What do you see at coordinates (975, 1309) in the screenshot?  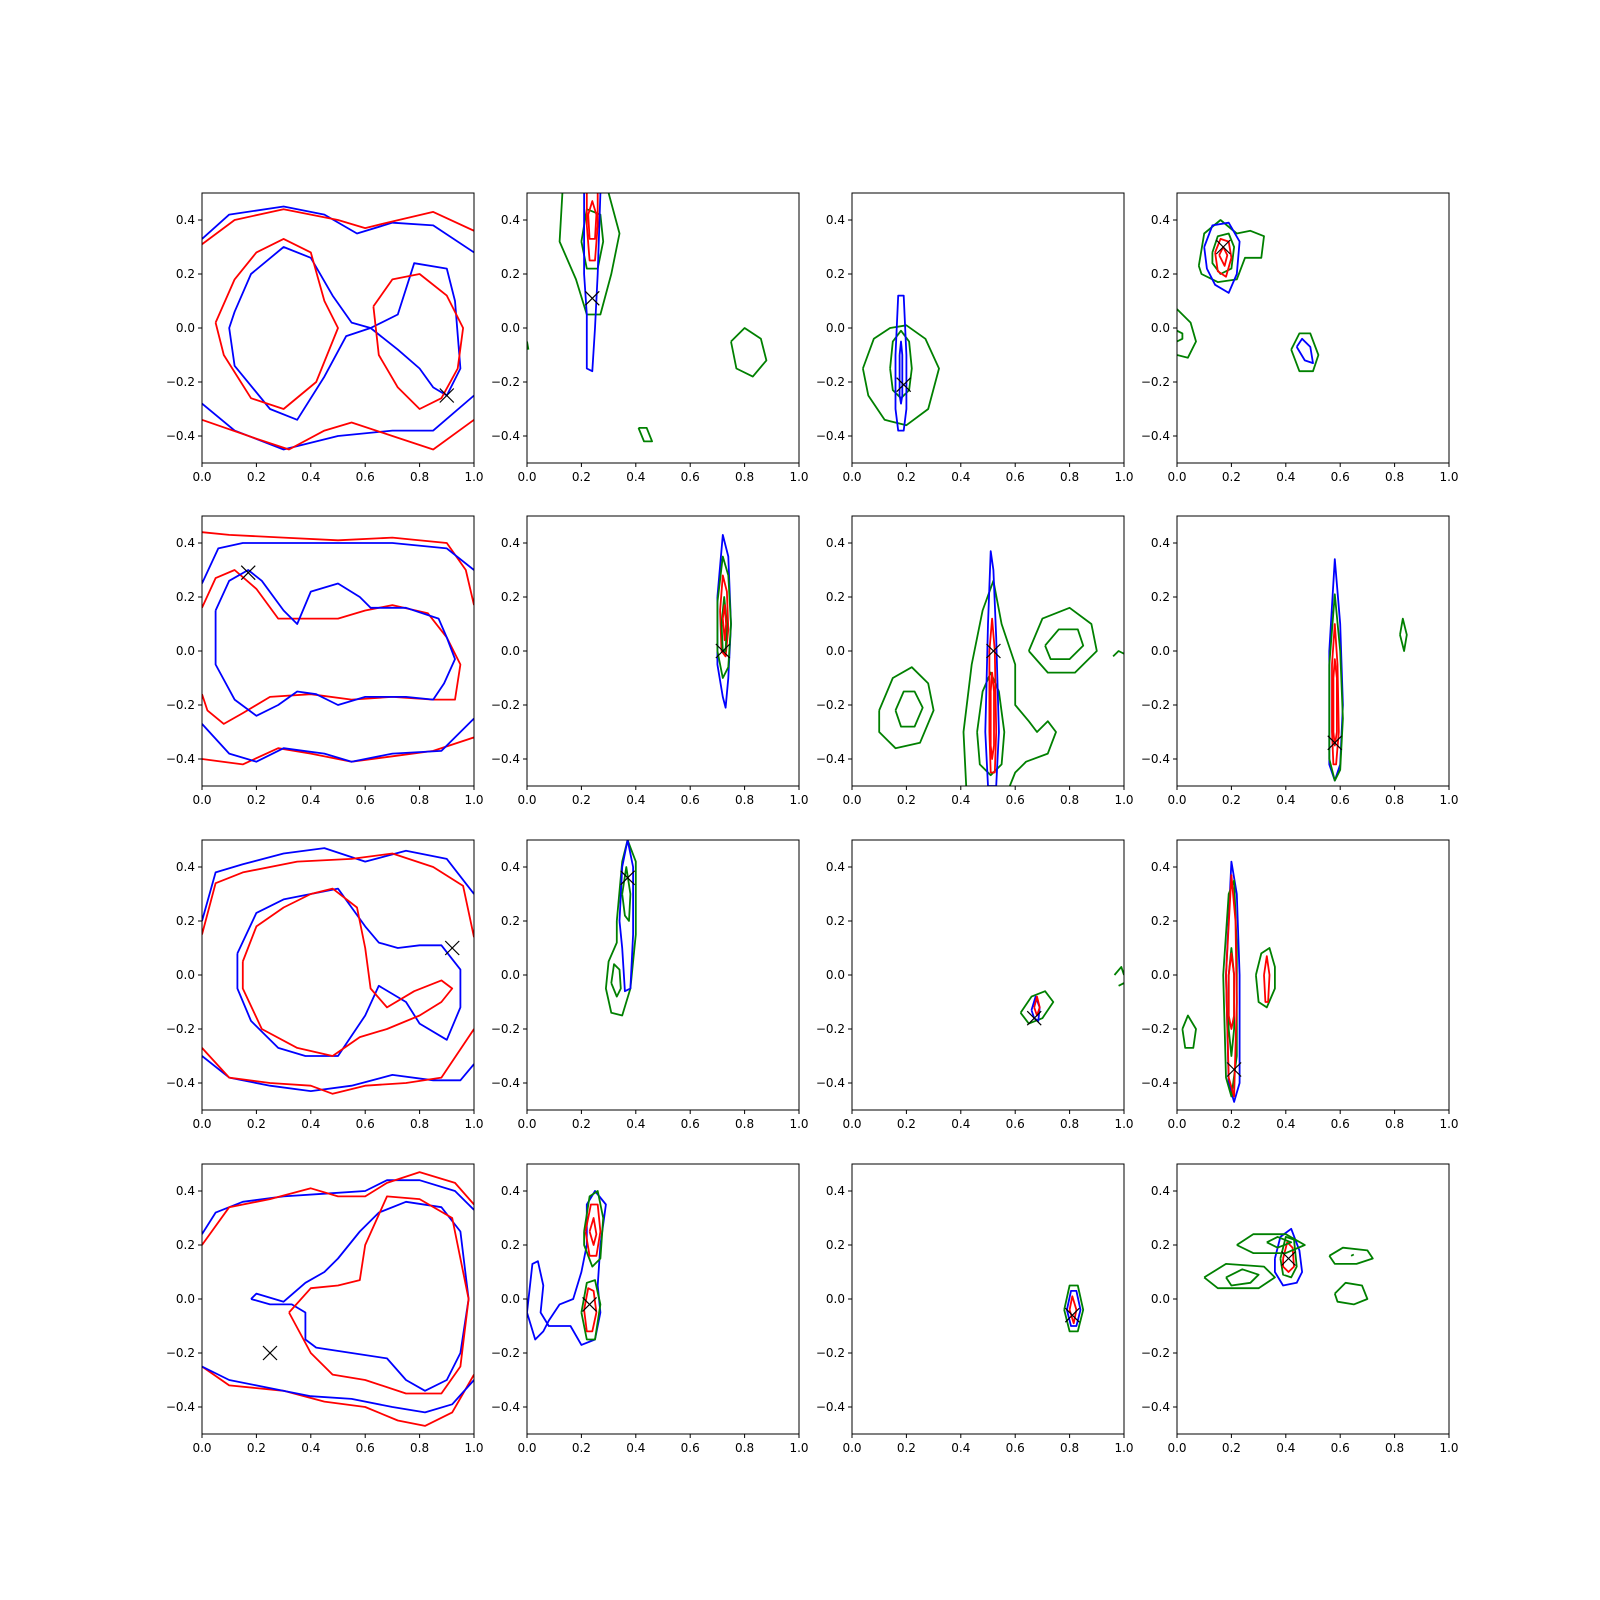 I see `subplot-r4-c3: 0.0 0.2 0.4 0.6 0.8 1.0 −0.4 −0.2 0.0 0.2 0.4` at bounding box center [975, 1309].